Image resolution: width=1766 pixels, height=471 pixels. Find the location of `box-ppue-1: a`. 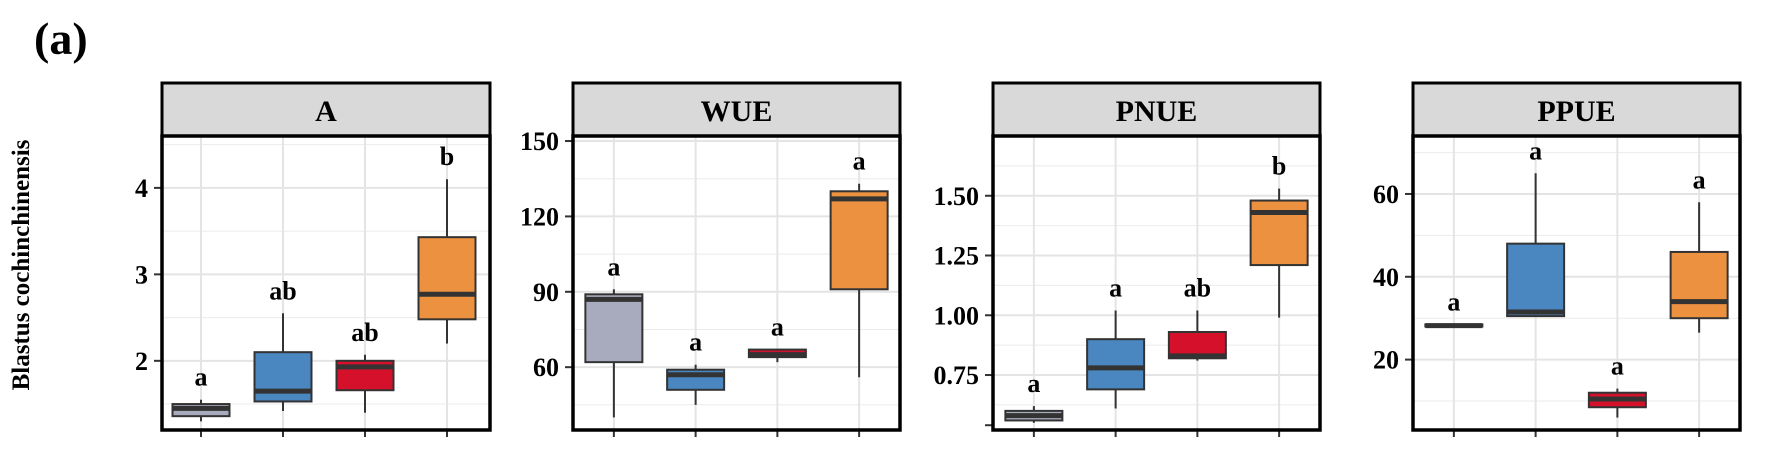

box-ppue-1: a is located at coordinates (1454, 308).